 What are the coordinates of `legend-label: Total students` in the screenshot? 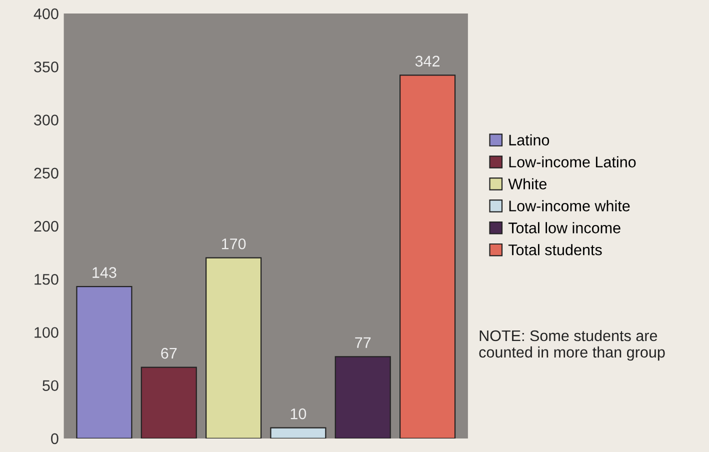 It's located at (555, 250).